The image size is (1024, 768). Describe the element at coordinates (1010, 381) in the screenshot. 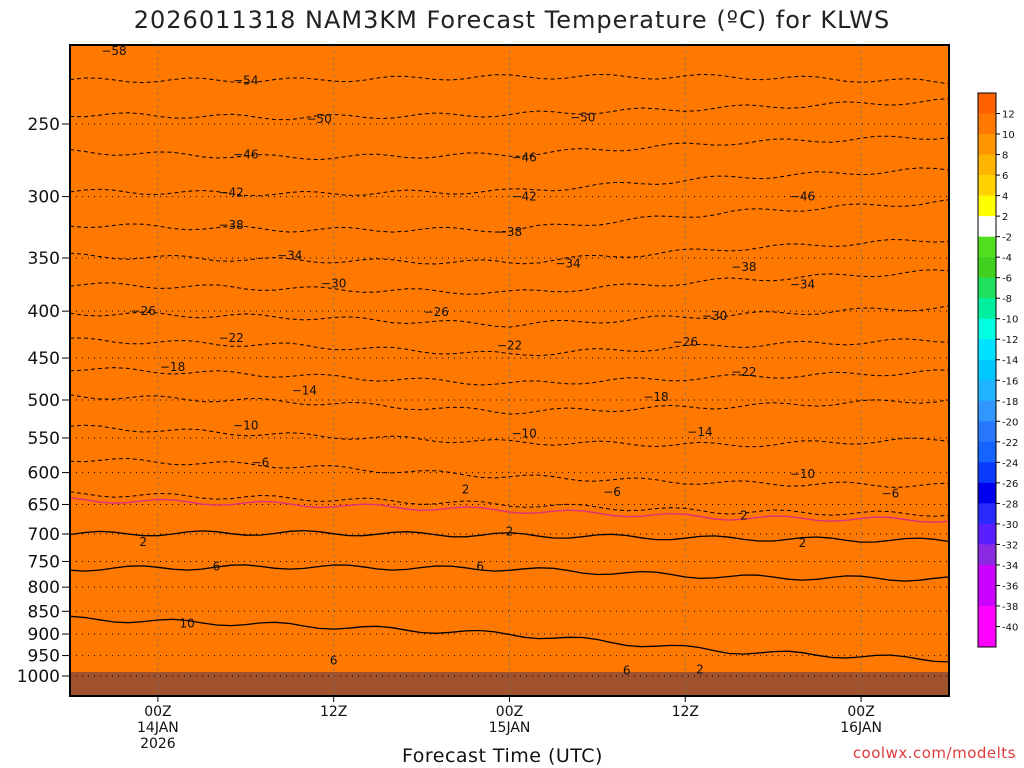

I see `colorbar-label: -16` at that location.